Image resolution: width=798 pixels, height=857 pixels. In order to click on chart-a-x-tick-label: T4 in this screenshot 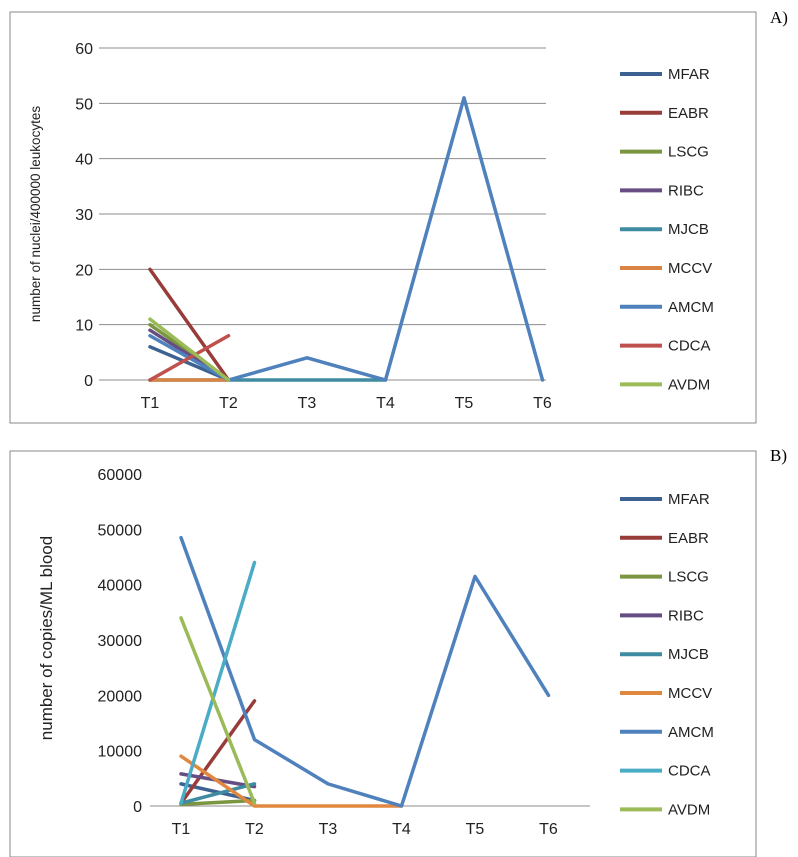, I will do `click(385, 403)`.